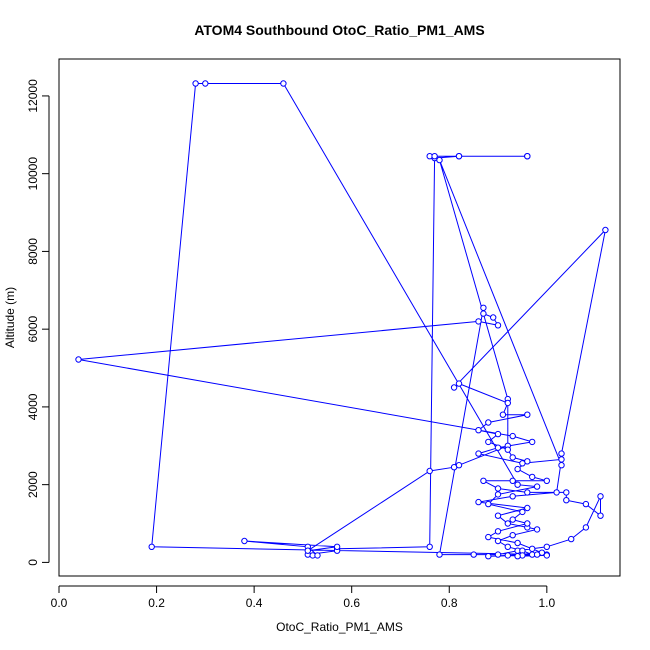 This screenshot has width=650, height=650. Describe the element at coordinates (339, 30) in the screenshot. I see `chart-title: ATOM4 Southbound OtoC_Ratio_PM1_AMS` at that location.